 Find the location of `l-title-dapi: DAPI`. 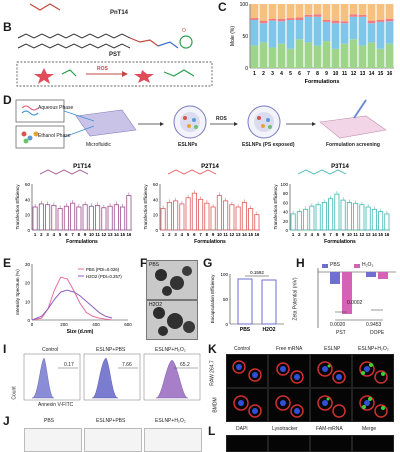

l-title-dapi: DAPI is located at coordinates (242, 429).